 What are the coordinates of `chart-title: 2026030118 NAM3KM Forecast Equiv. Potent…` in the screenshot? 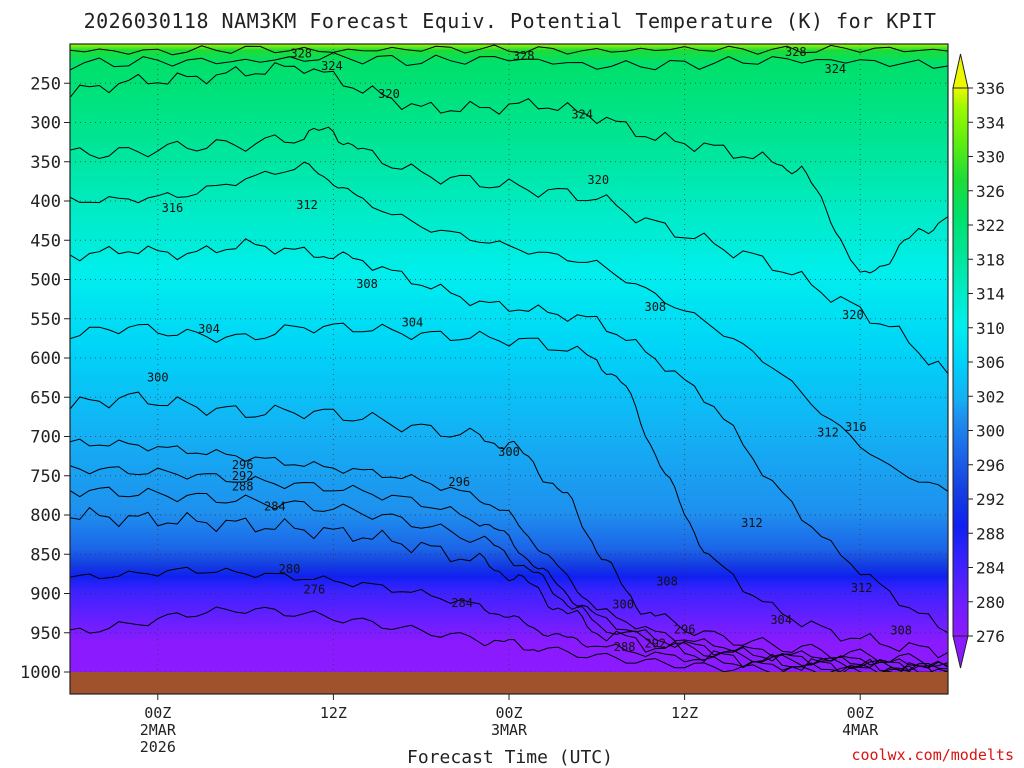 It's located at (510, 21).